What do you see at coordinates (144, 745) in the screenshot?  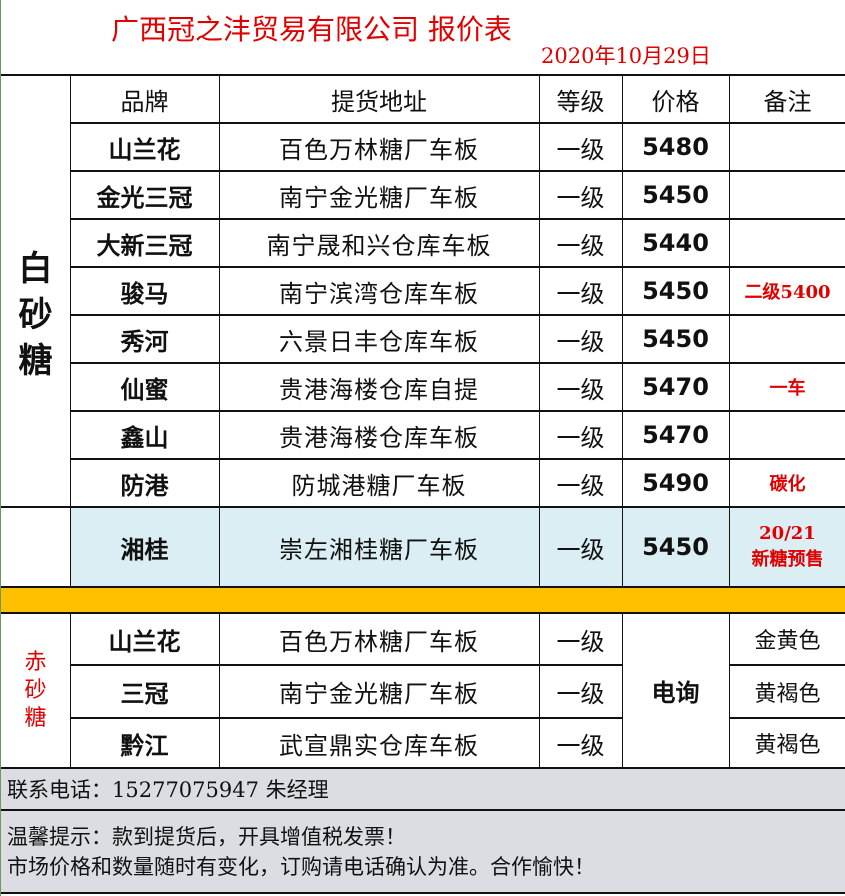 I see `brand-cell: 黔江` at bounding box center [144, 745].